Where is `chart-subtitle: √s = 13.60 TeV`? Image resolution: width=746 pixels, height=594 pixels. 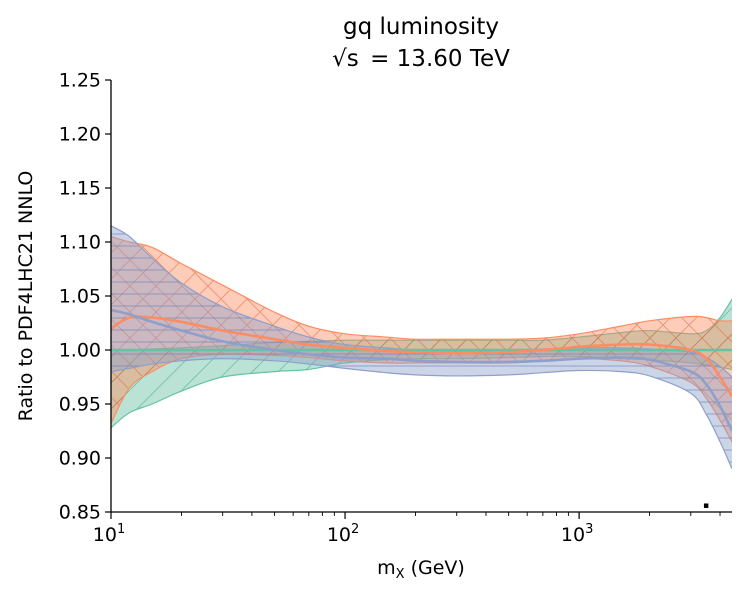 chart-subtitle: √s = 13.60 TeV is located at coordinates (421, 59).